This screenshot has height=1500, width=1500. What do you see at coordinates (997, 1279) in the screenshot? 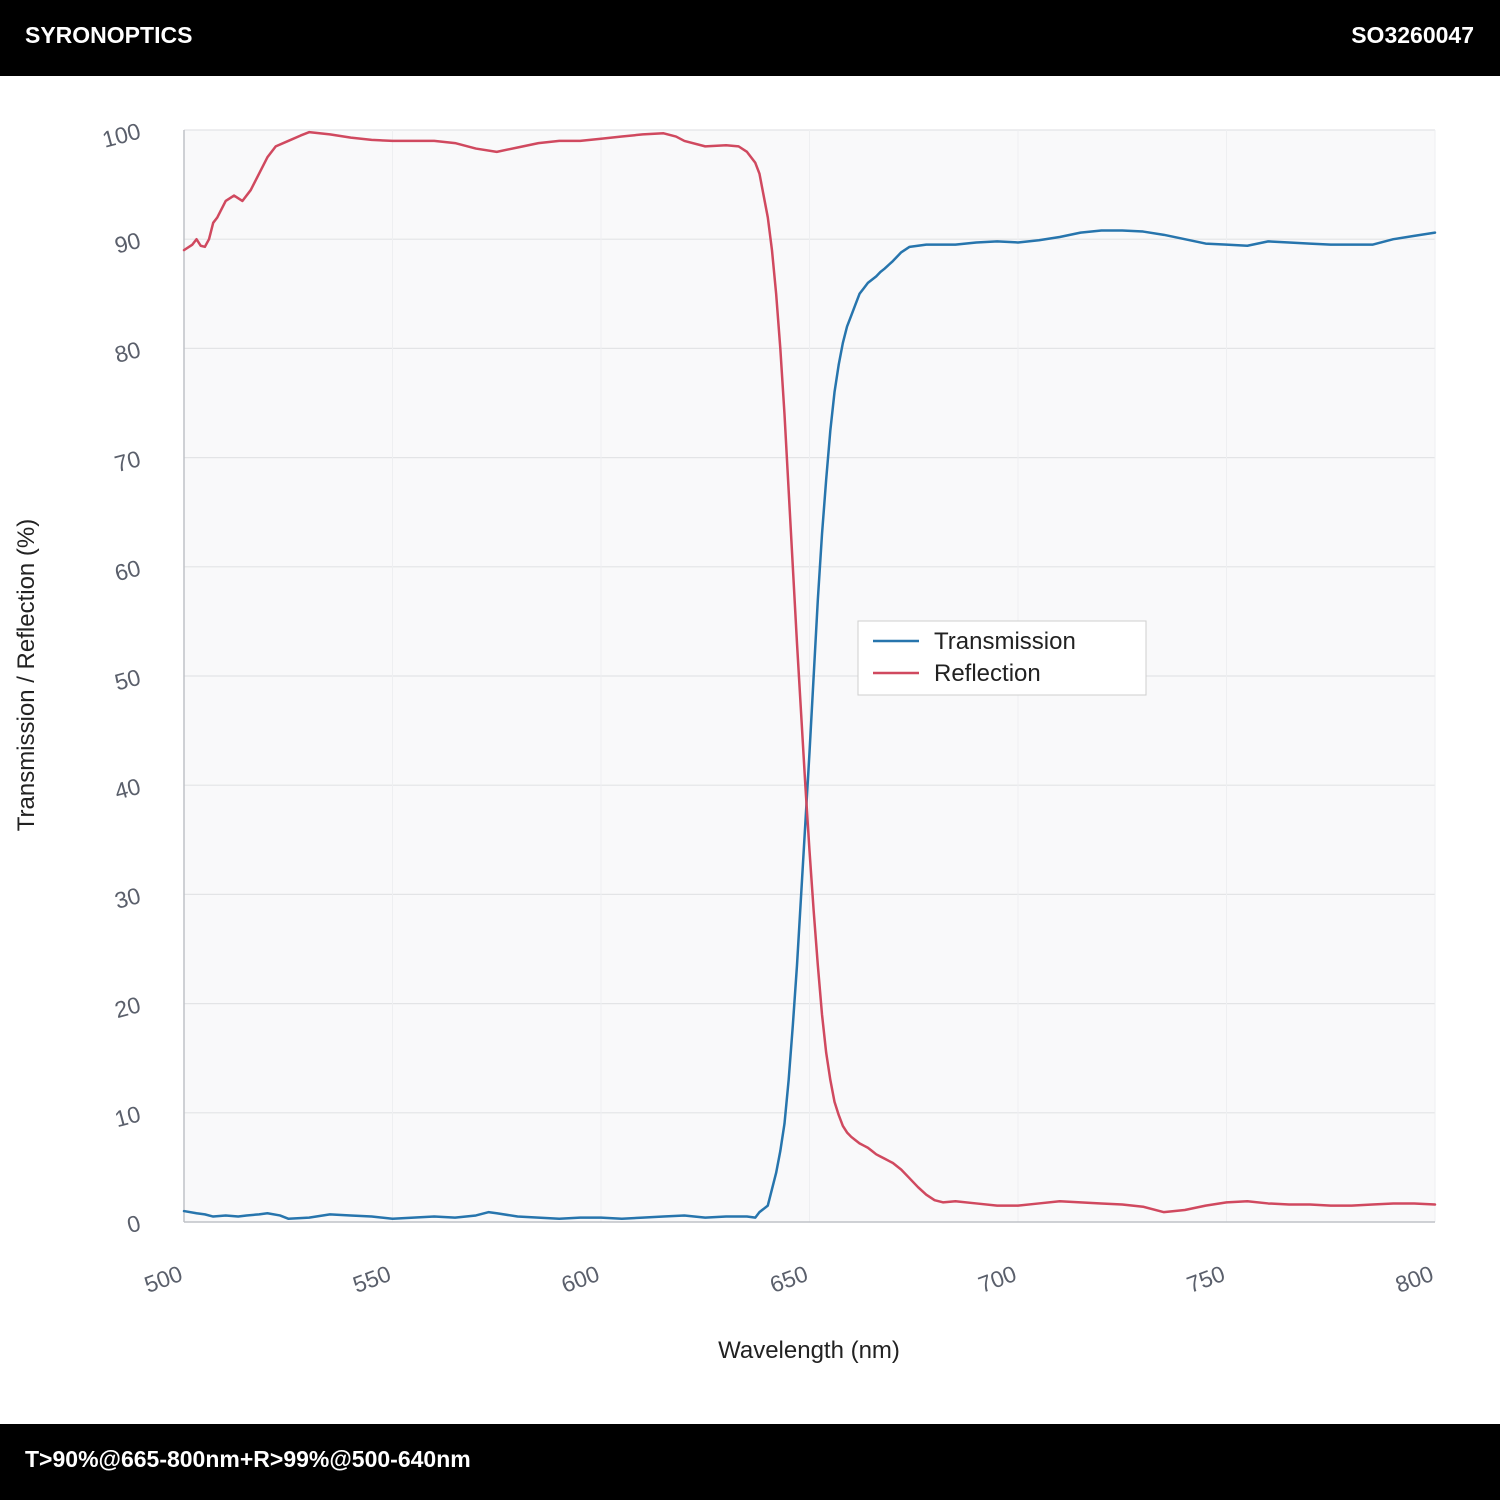
I see `x-tick-label: 700` at bounding box center [997, 1279].